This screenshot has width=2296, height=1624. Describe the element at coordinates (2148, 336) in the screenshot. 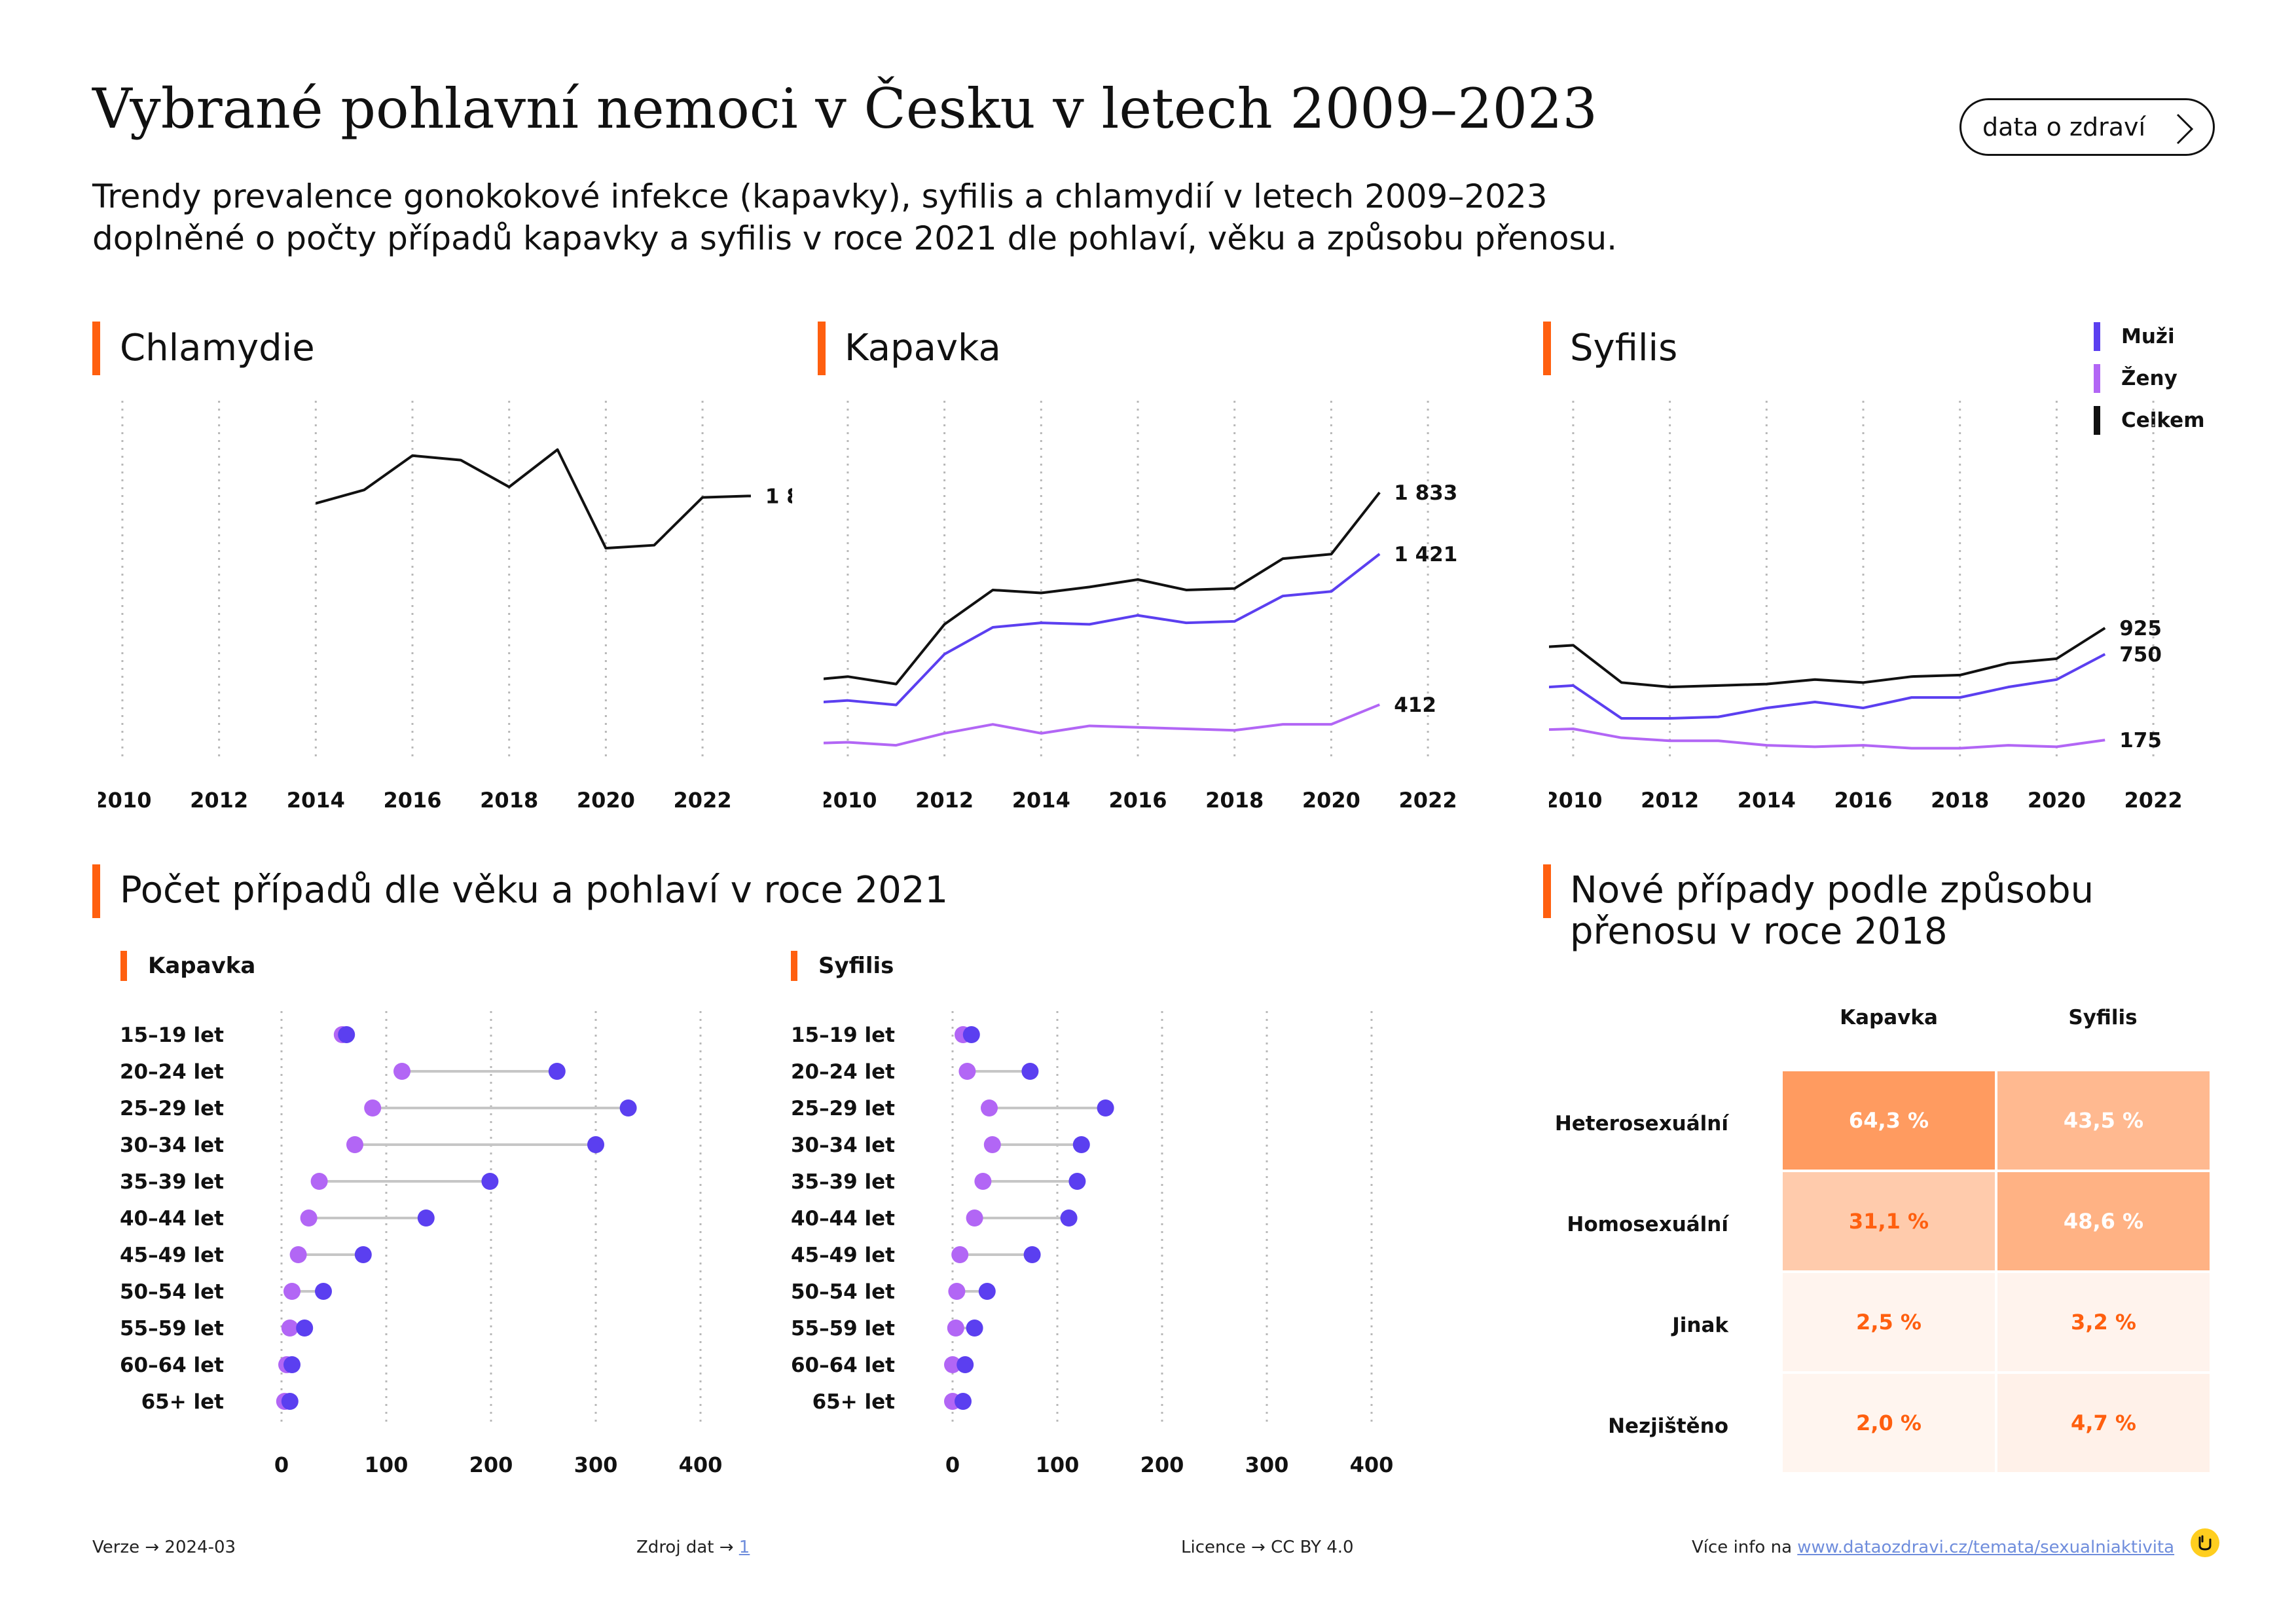

I see `legend-label-muzi: Muži` at that location.